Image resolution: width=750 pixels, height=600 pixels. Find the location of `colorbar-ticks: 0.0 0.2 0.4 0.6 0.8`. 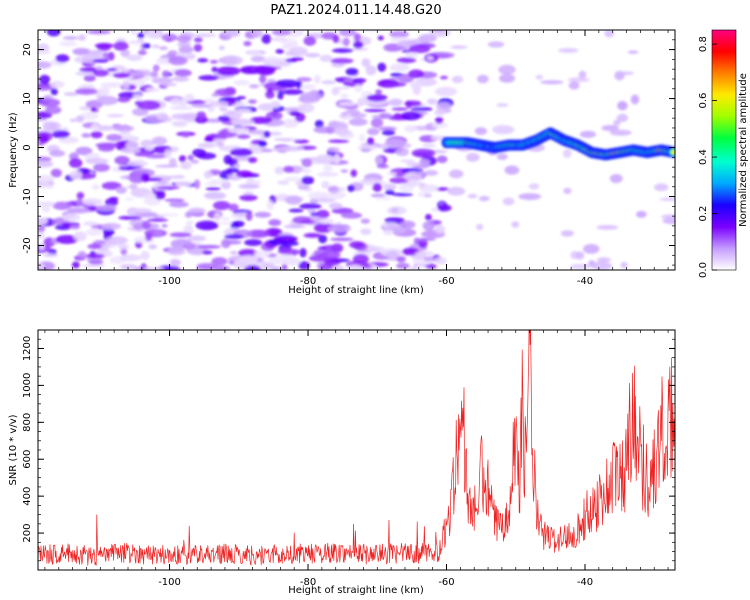

colorbar-ticks: 0.0 0.2 0.4 0.6 0.8 is located at coordinates (707, 157).